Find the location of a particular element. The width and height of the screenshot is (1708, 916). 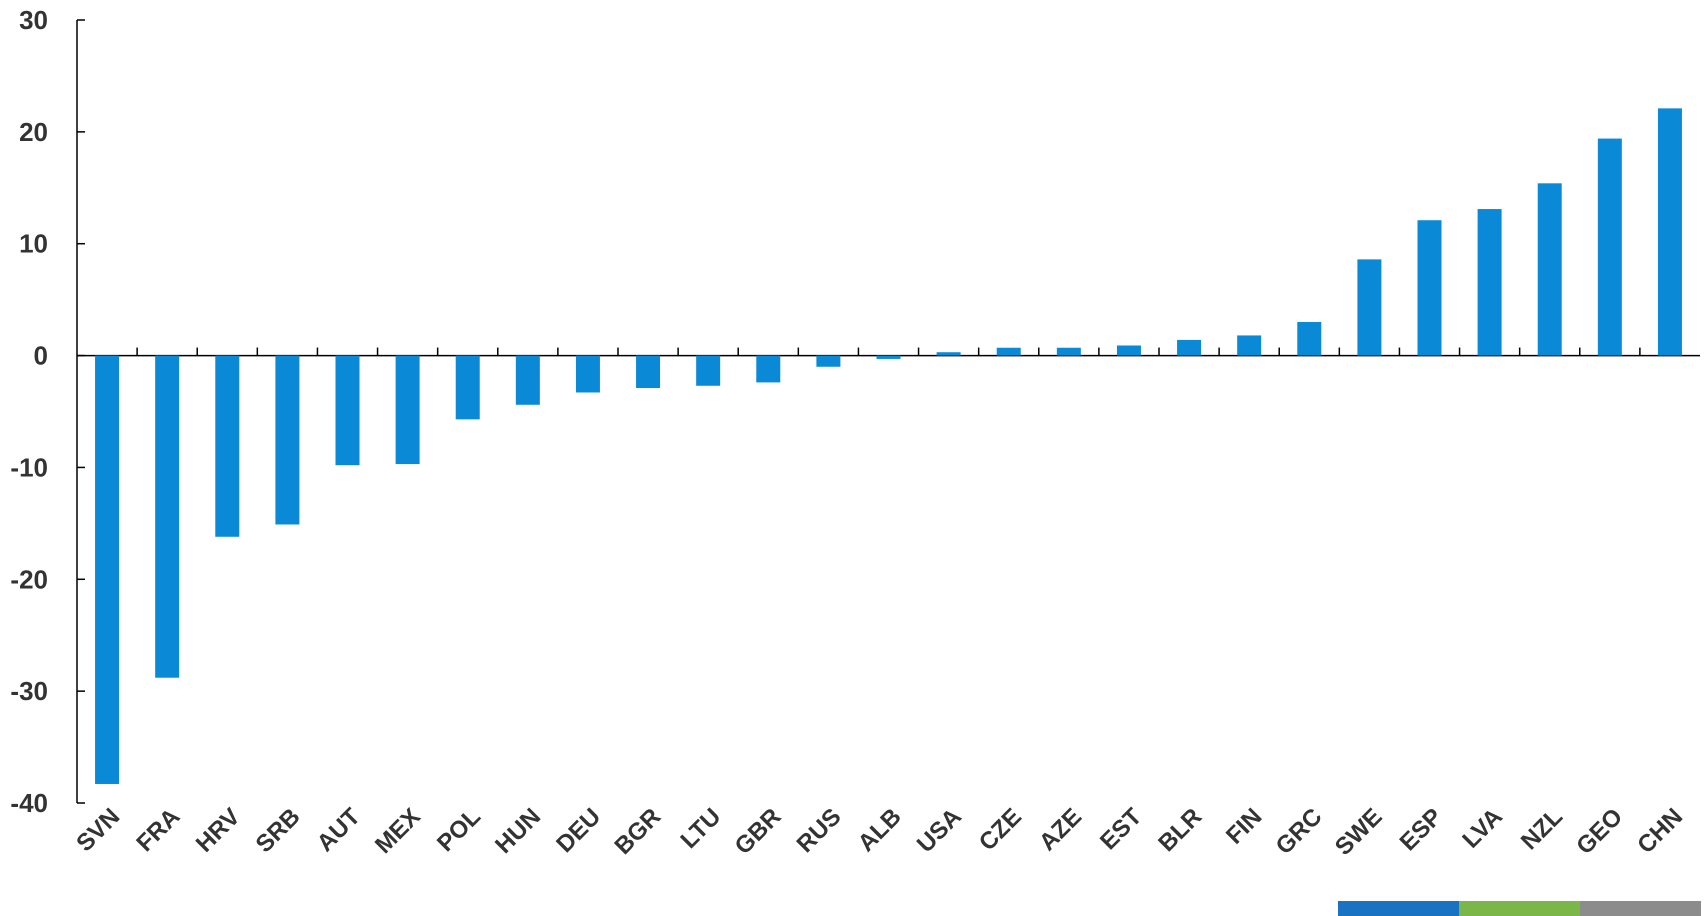

bar-hrv is located at coordinates (227, 446).